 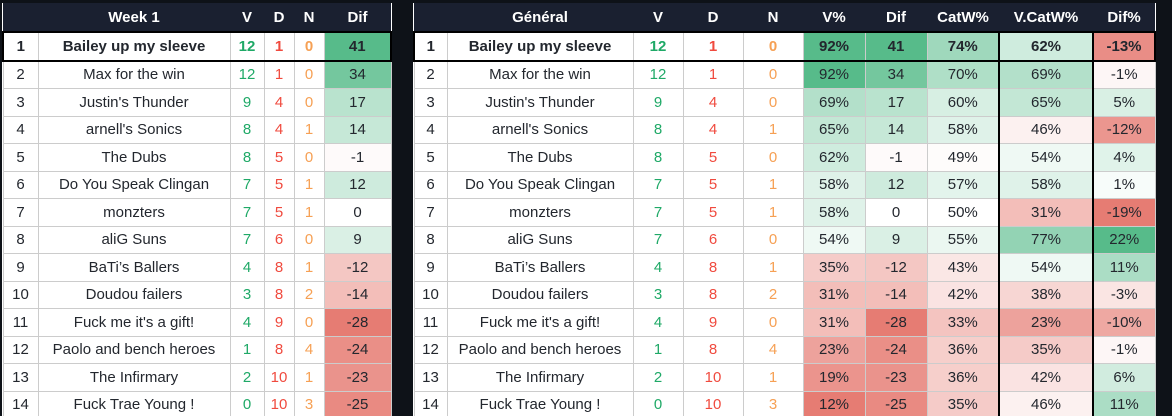 I want to click on rank-cell: 9, so click(x=430, y=267).